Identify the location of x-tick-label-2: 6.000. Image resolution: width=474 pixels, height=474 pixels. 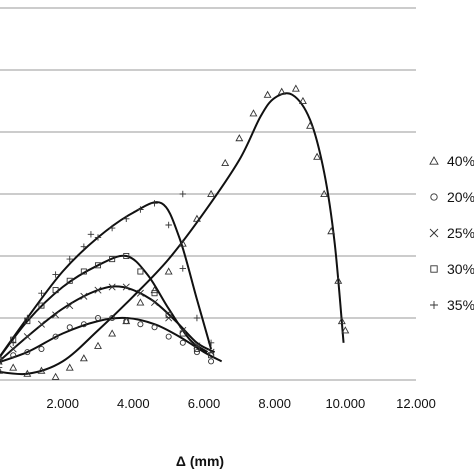
(204, 403).